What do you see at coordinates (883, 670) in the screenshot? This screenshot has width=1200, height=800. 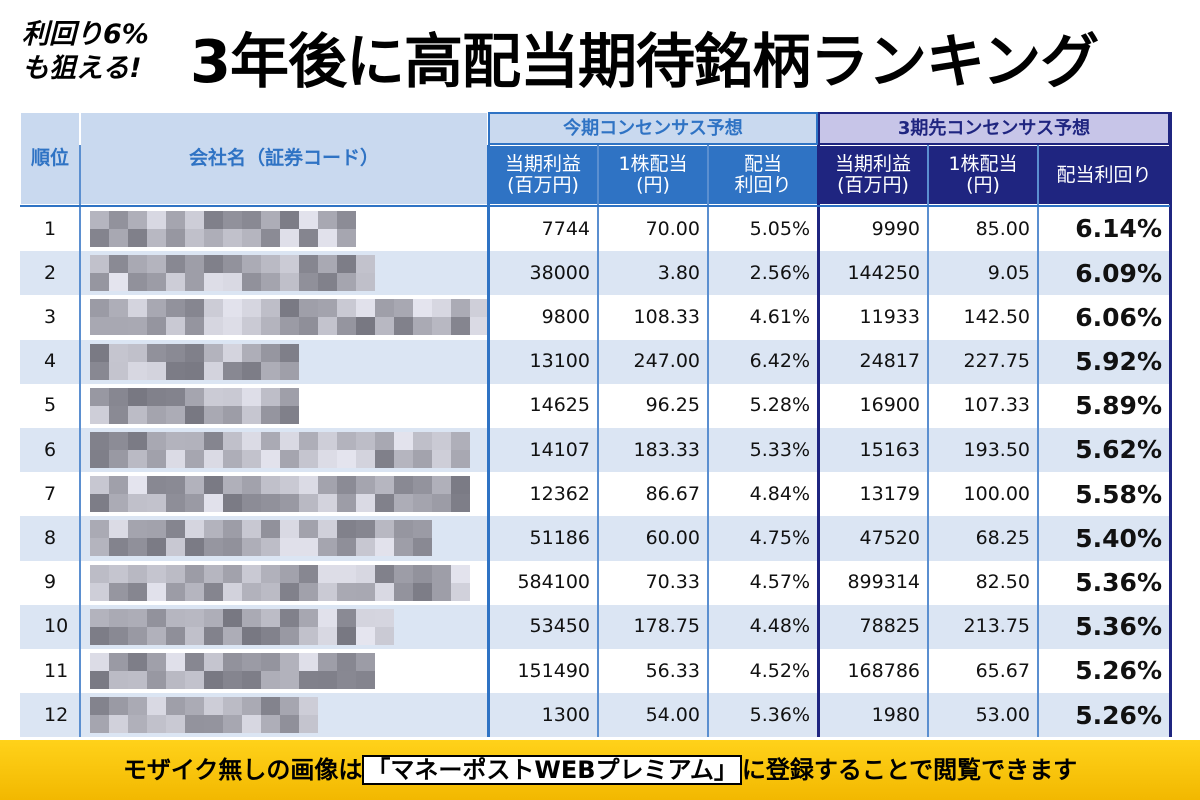 I see `value: 168786` at bounding box center [883, 670].